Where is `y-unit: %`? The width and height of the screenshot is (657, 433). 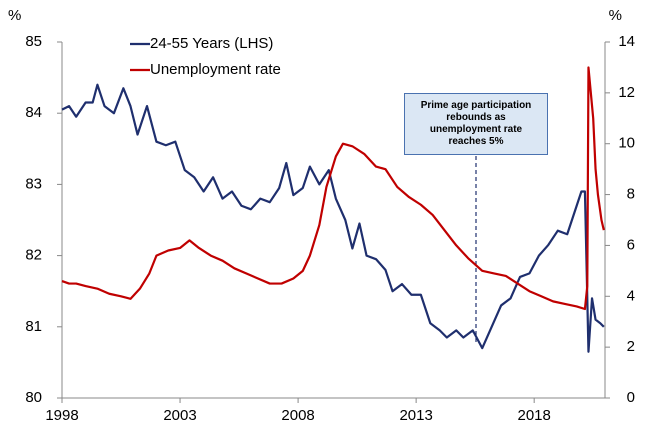
y-unit: % is located at coordinates (14, 15).